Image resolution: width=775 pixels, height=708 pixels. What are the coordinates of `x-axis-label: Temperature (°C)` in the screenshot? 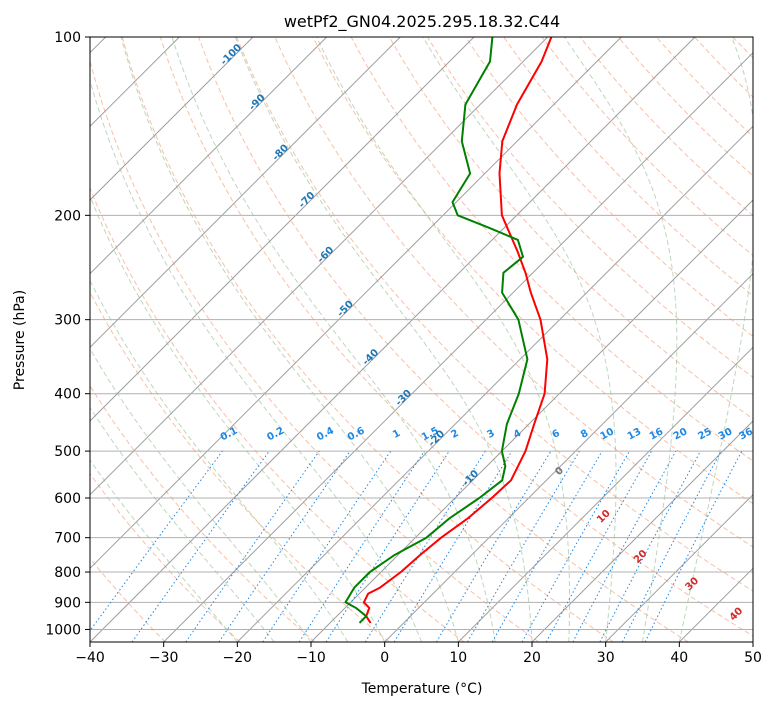 It's located at (422, 689).